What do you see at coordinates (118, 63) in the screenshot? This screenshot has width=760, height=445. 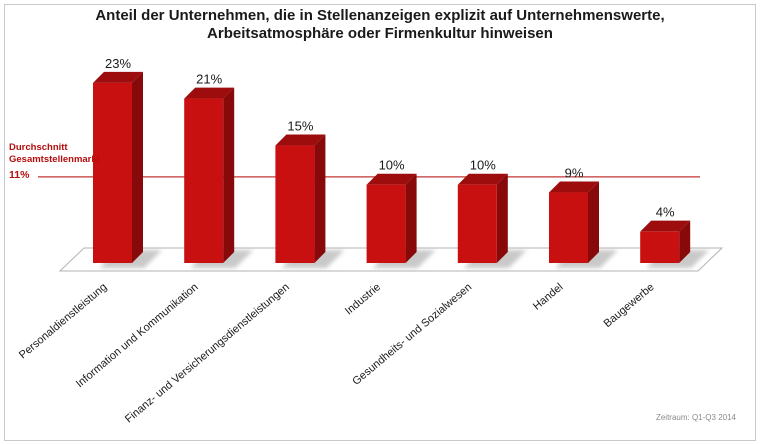 I see `bar-value-label: 23%` at bounding box center [118, 63].